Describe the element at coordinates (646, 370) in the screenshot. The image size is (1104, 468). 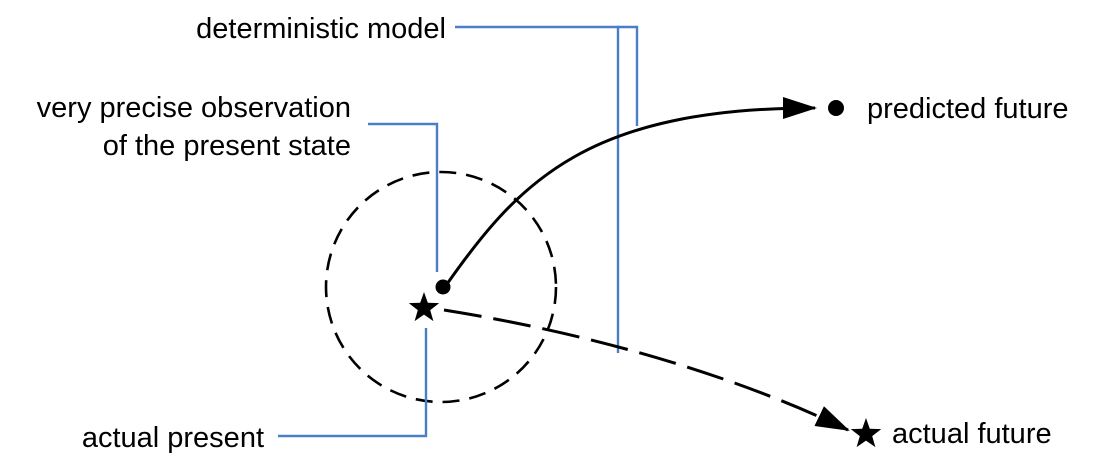
I see `actual-trajectory` at that location.